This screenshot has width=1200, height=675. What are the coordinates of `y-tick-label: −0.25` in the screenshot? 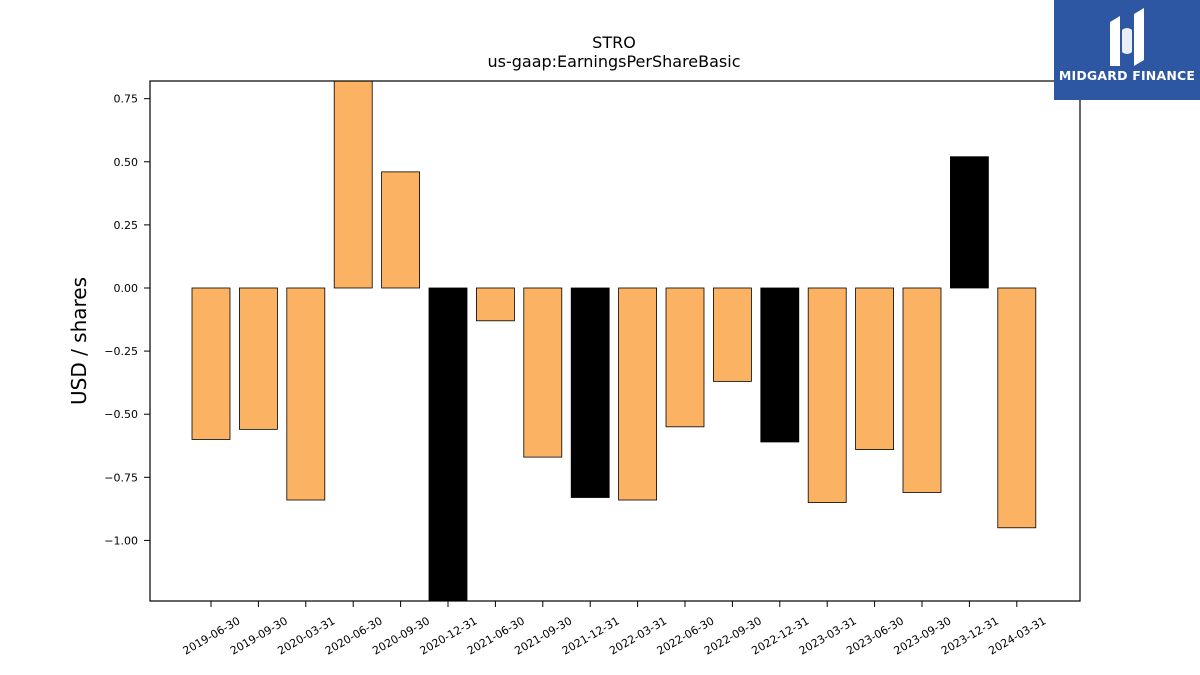 It's located at (121, 351).